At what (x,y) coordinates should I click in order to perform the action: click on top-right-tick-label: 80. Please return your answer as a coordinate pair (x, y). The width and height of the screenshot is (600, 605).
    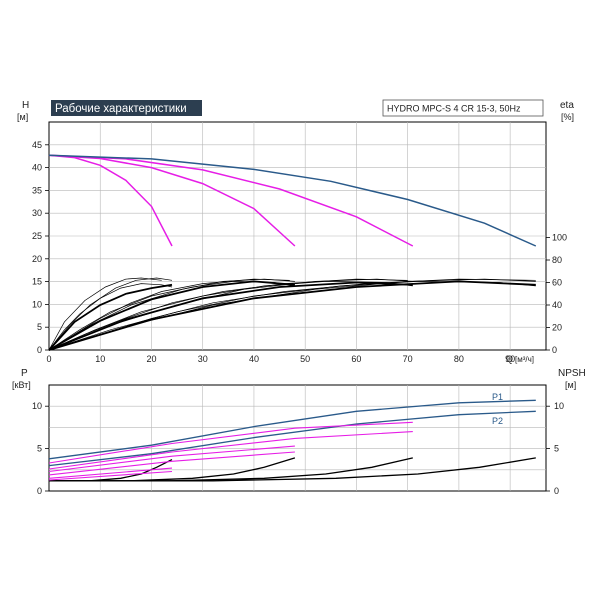
    Looking at the image, I should click on (557, 260).